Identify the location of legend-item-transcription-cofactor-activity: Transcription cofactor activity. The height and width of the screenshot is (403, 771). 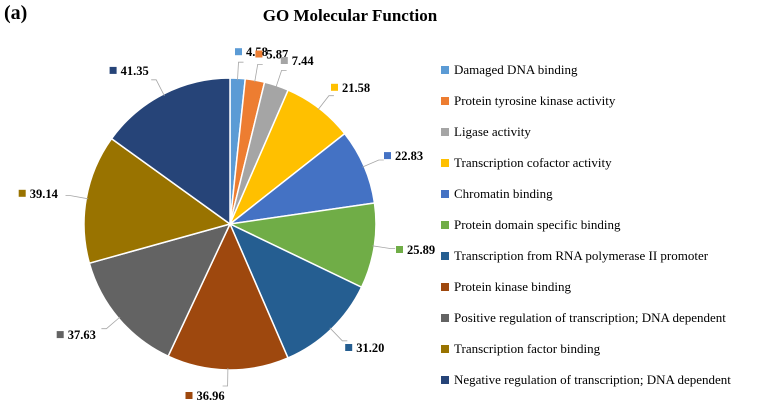
(606, 170).